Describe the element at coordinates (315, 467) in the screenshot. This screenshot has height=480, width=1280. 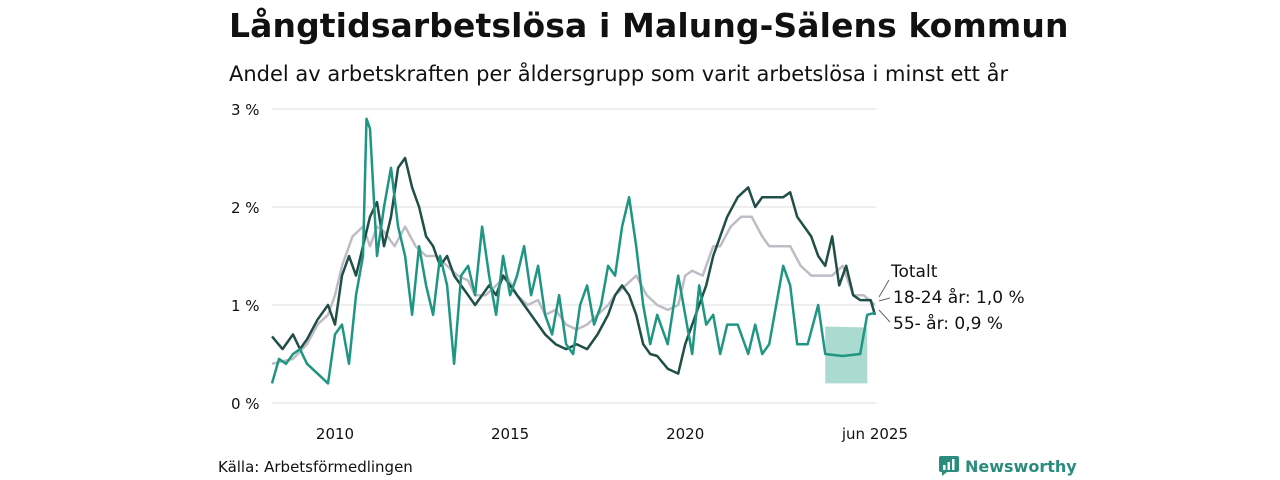
I see `source-note: Källa: Arbetsförmedlingen` at that location.